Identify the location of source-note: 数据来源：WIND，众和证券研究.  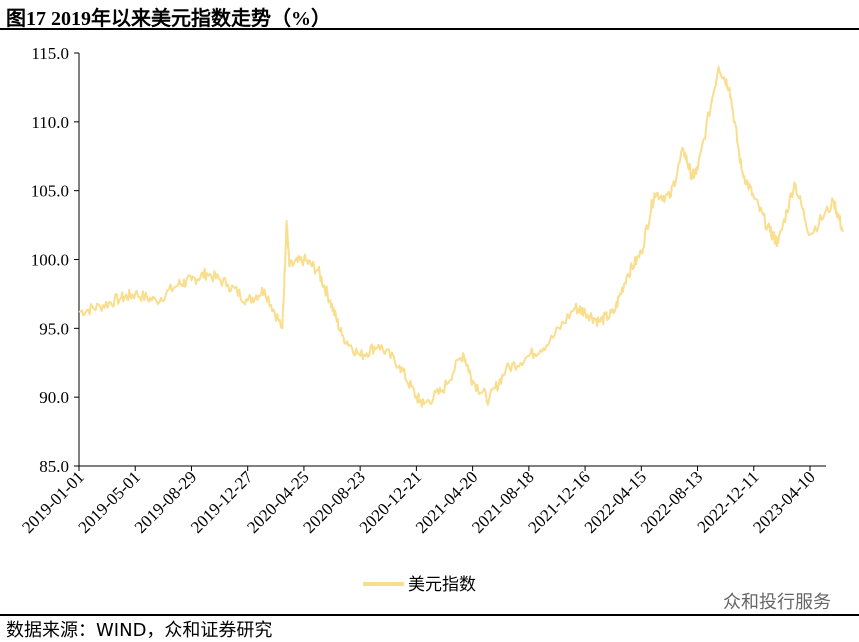
(139, 630).